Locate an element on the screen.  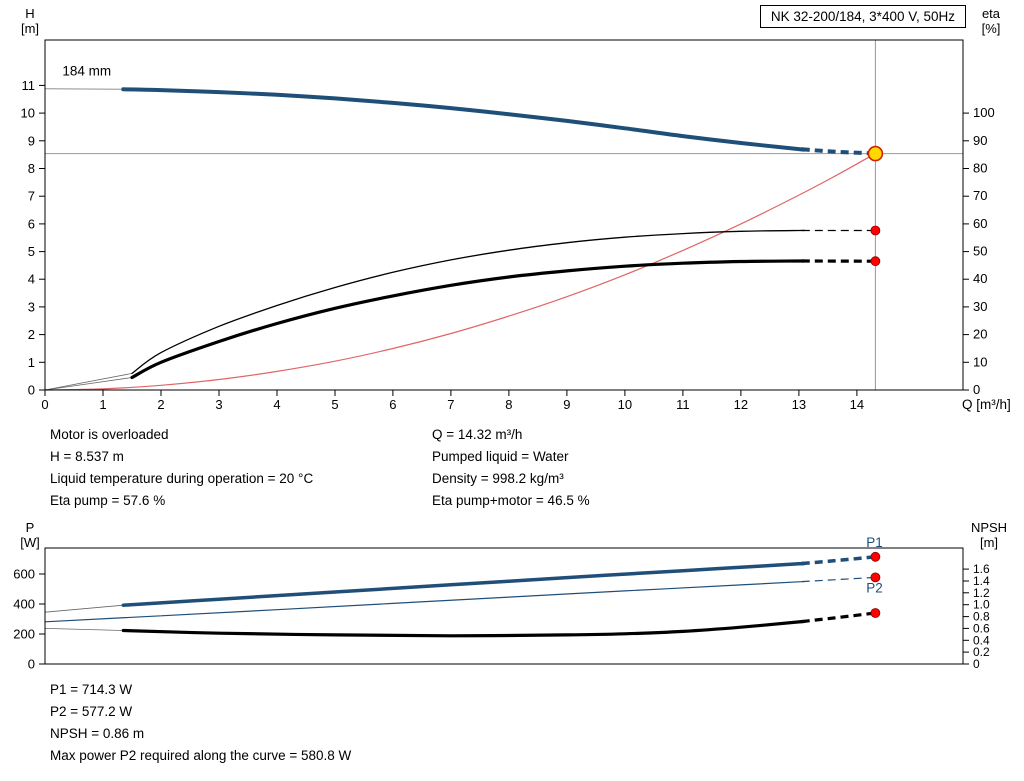
right-tick-label: 80 is located at coordinates (980, 168).